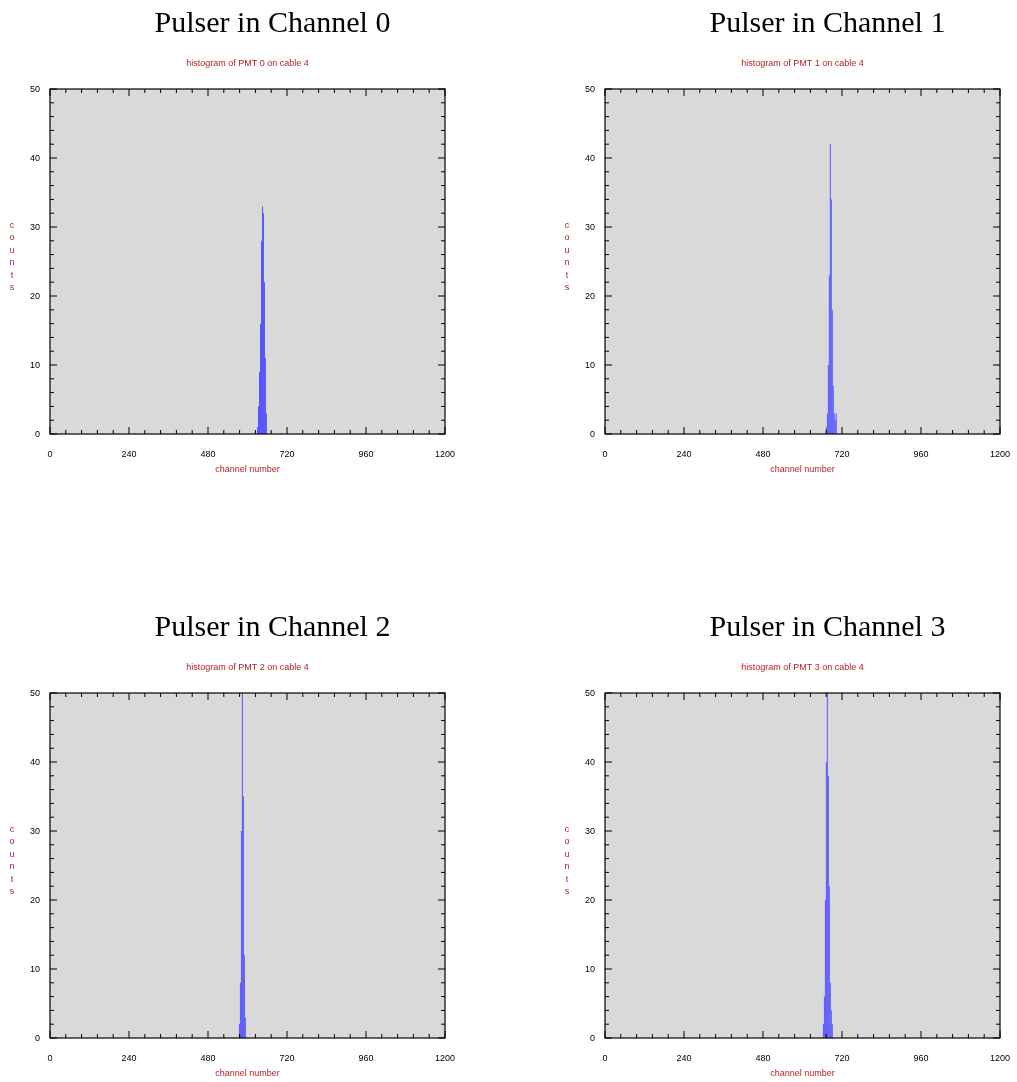  I want to click on chart-subtitle: histogram of PMT 3 on cable 4, so click(802, 667).